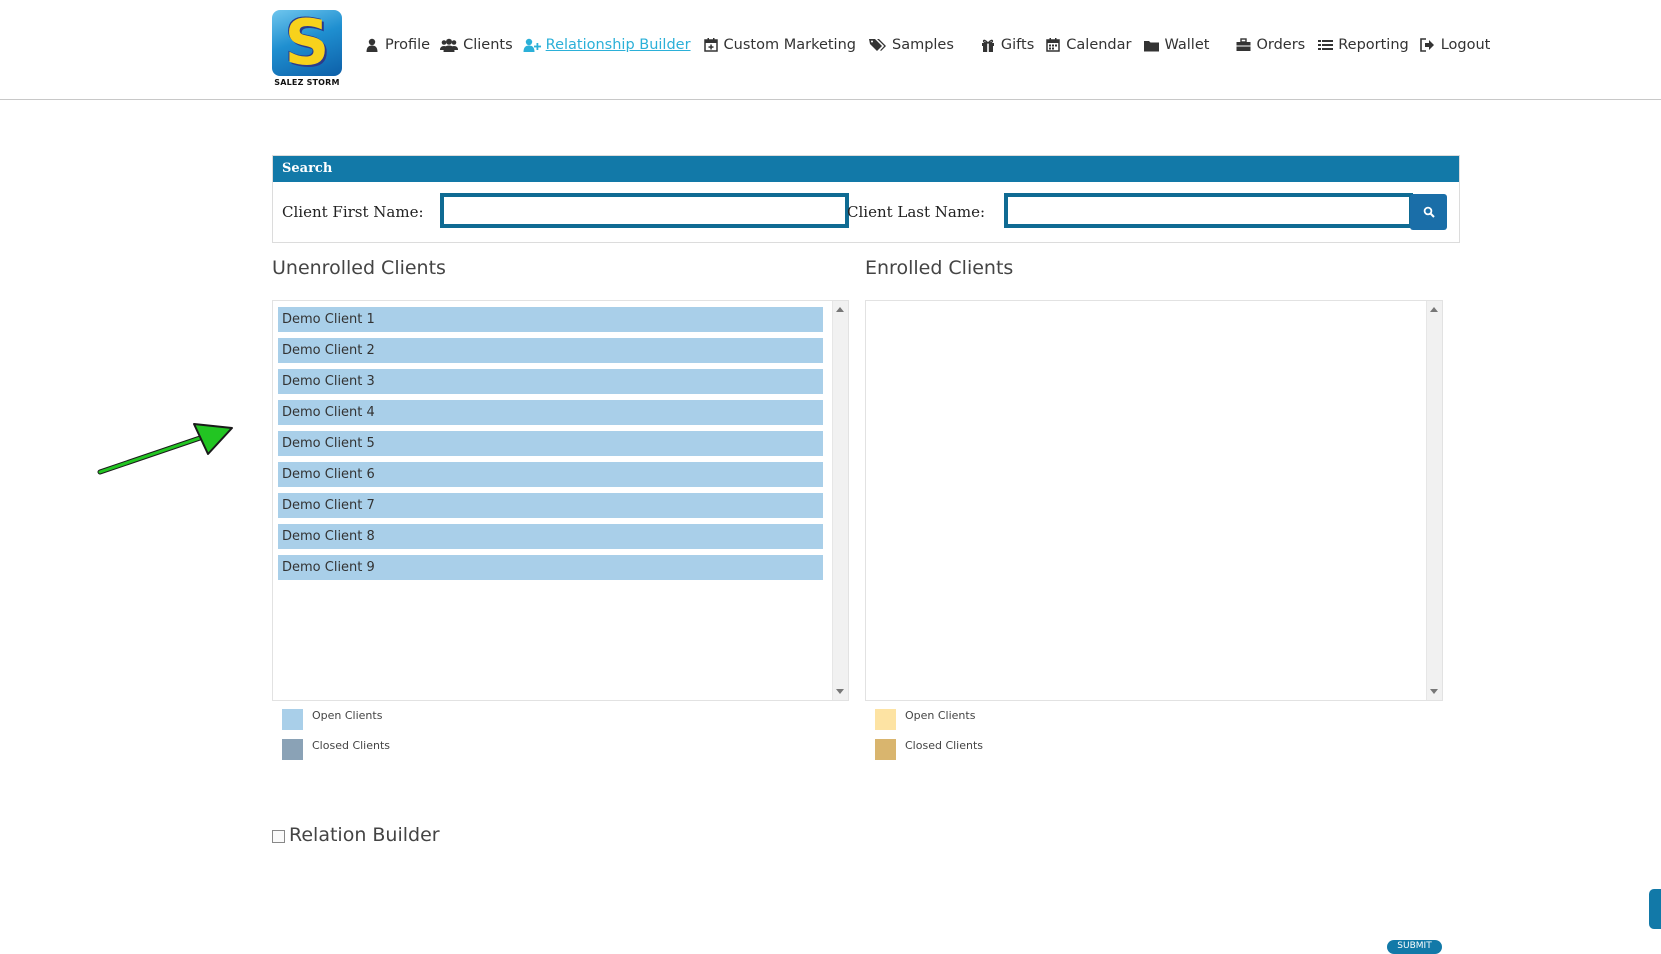  What do you see at coordinates (711, 45) in the screenshot?
I see `calendar-plus-icon` at bounding box center [711, 45].